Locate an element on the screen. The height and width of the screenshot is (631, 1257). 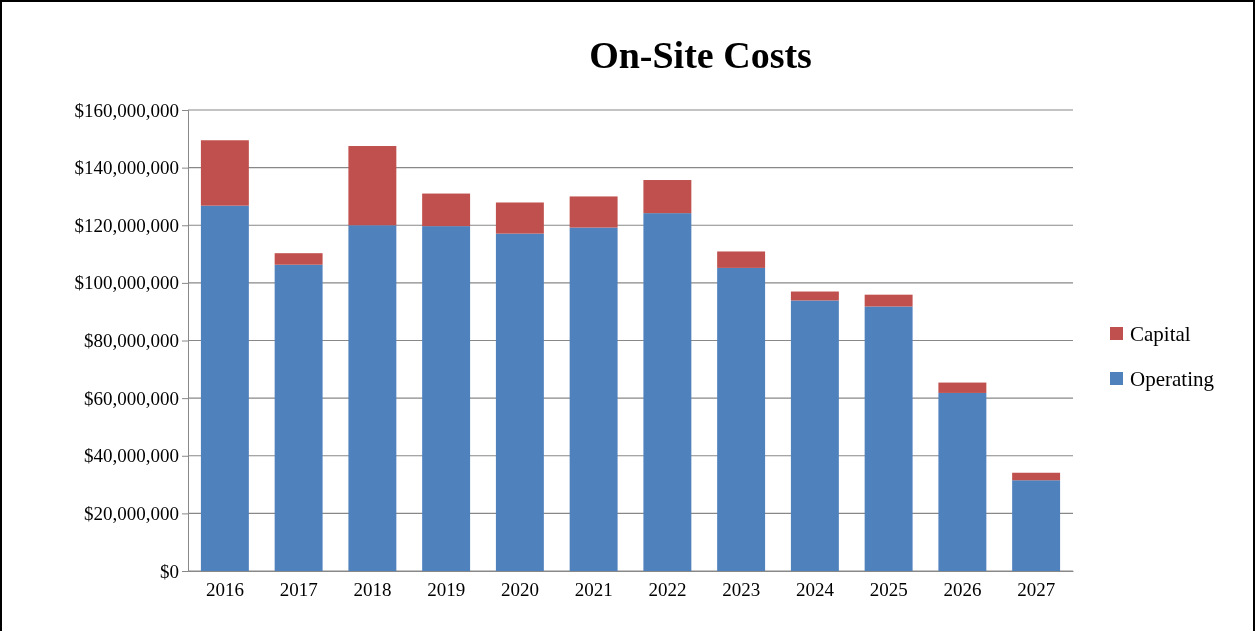
y-tick-label: $100,000,000 is located at coordinates (126, 283).